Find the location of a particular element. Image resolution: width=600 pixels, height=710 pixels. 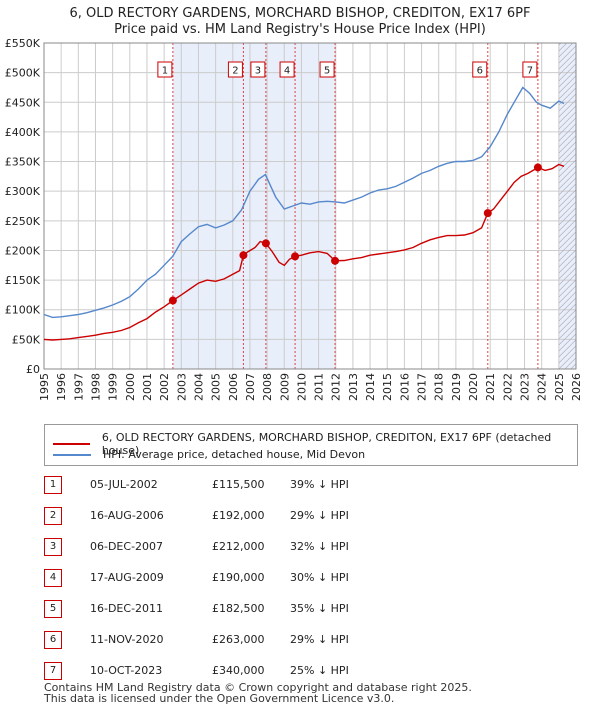

x-tick-label: 2002 is located at coordinates (164, 387).